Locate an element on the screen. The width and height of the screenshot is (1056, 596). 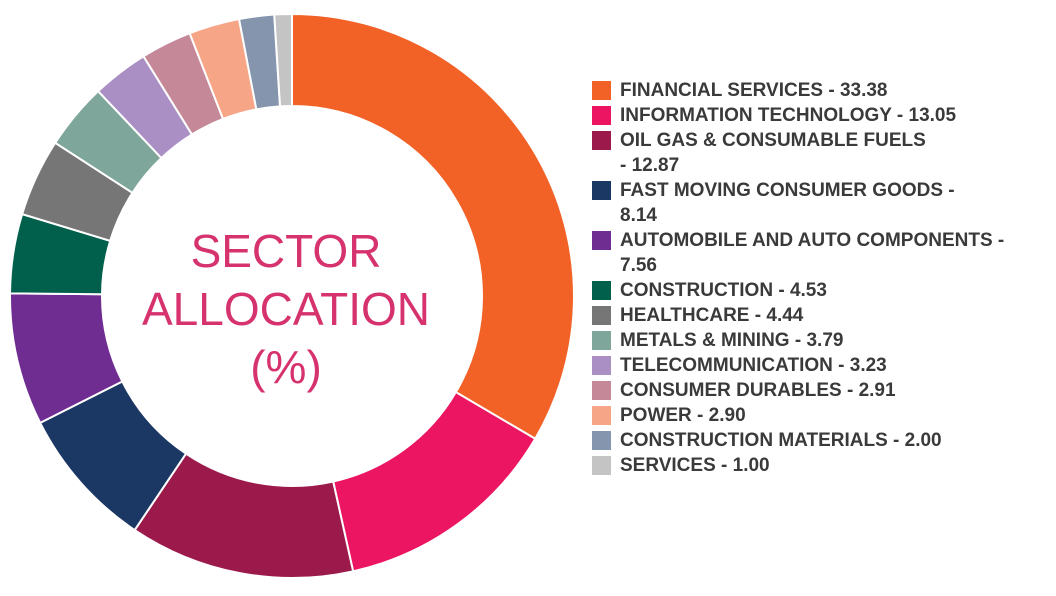
legend-label: CONSTRUCTION is located at coordinates (697, 290).